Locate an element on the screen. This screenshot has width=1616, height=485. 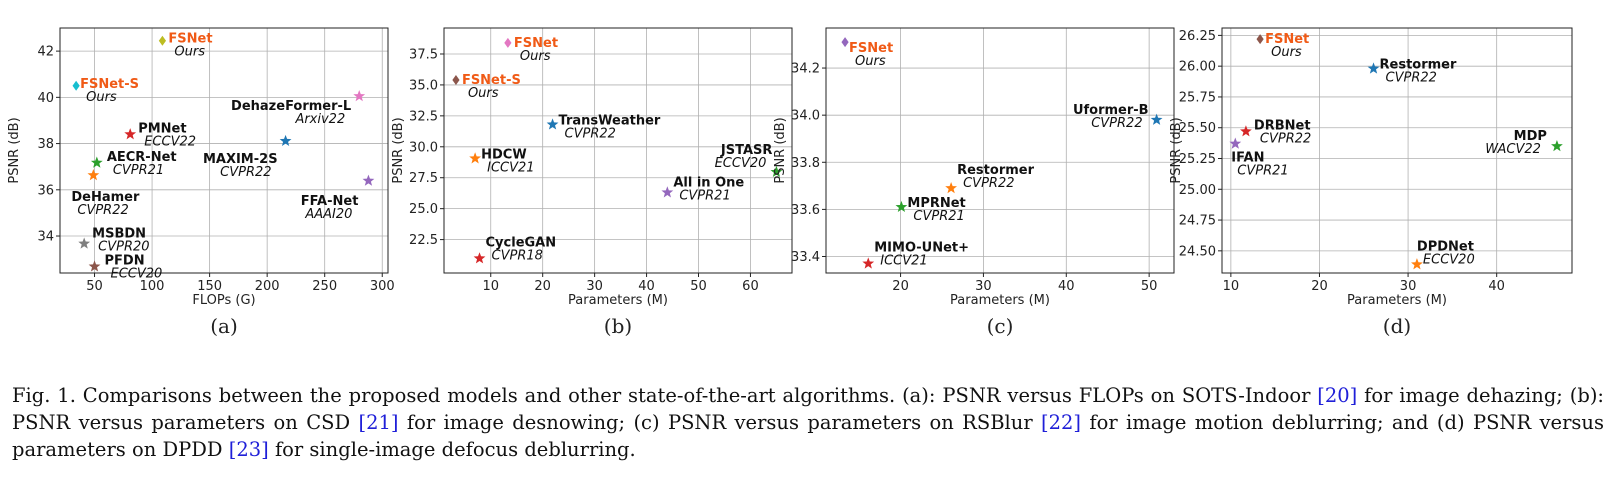
caption-reference: [22] is located at coordinates (1061, 422).